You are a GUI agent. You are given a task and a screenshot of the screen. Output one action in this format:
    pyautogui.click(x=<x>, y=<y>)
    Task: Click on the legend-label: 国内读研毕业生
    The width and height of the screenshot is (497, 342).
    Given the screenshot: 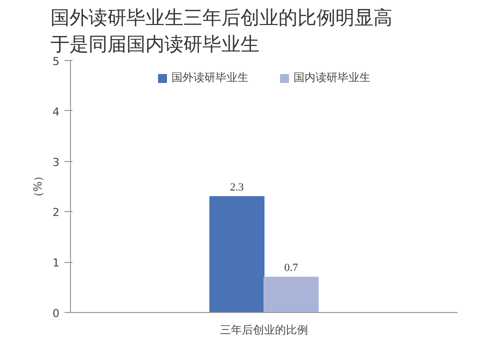 What is the action you would take?
    pyautogui.click(x=332, y=77)
    